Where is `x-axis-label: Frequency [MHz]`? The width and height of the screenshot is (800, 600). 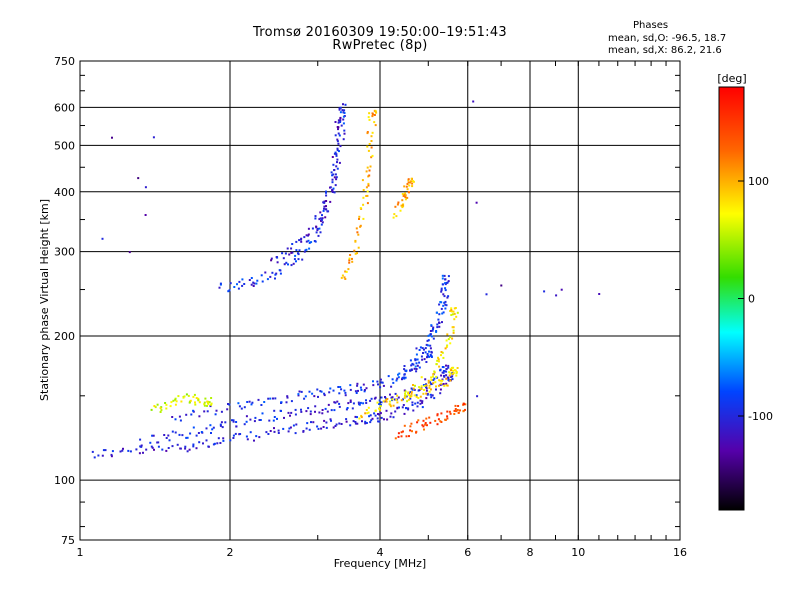
x-axis-label: Frequency [MHz] is located at coordinates (380, 563).